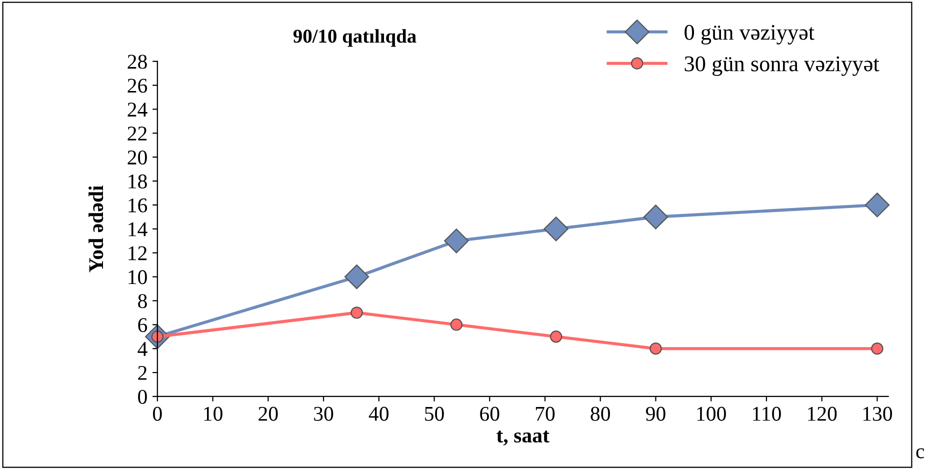 This screenshot has width=937, height=472. Describe the element at coordinates (782, 66) in the screenshot. I see `legend-label: 30 gün sonra vəziyyət` at that location.